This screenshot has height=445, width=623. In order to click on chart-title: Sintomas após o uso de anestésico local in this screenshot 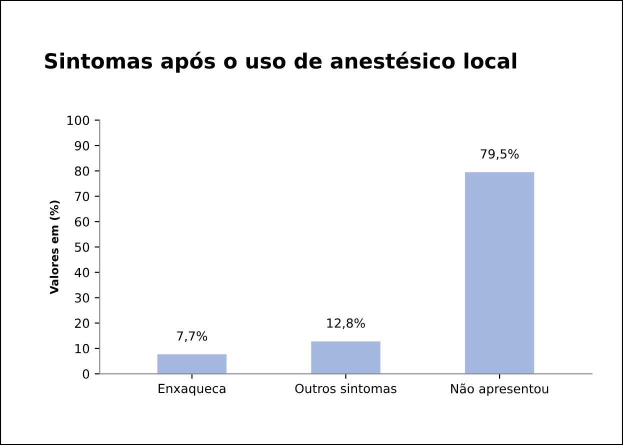, I will do `click(280, 62)`.